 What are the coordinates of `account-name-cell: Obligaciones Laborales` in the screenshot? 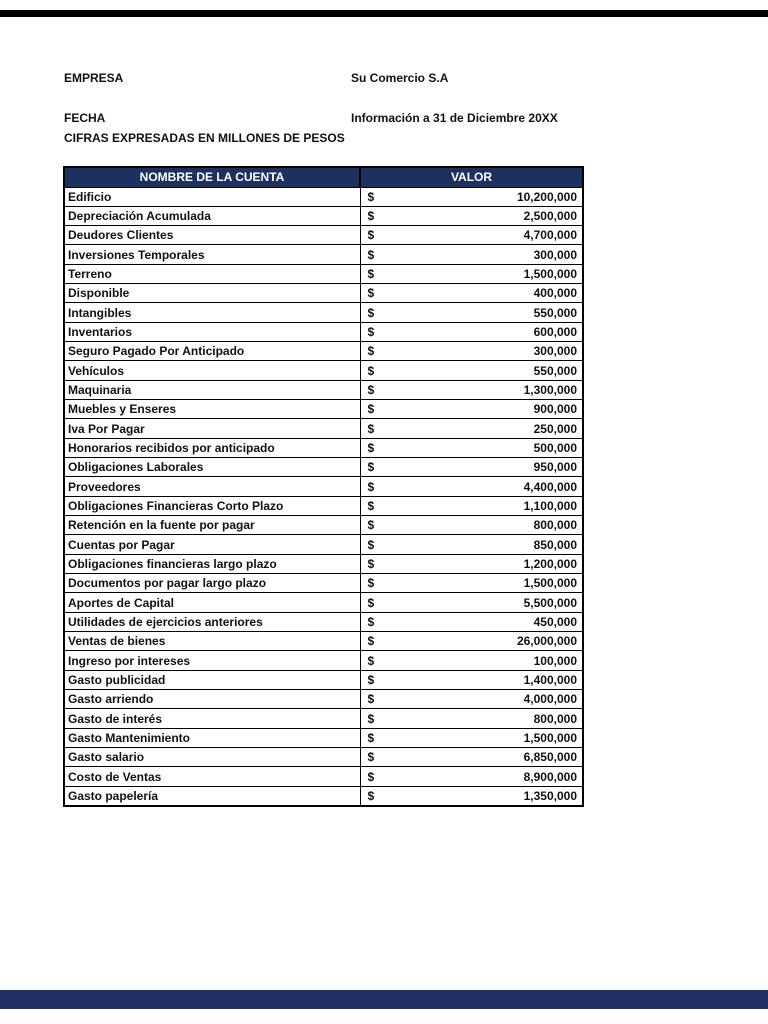 It's located at (212, 467).